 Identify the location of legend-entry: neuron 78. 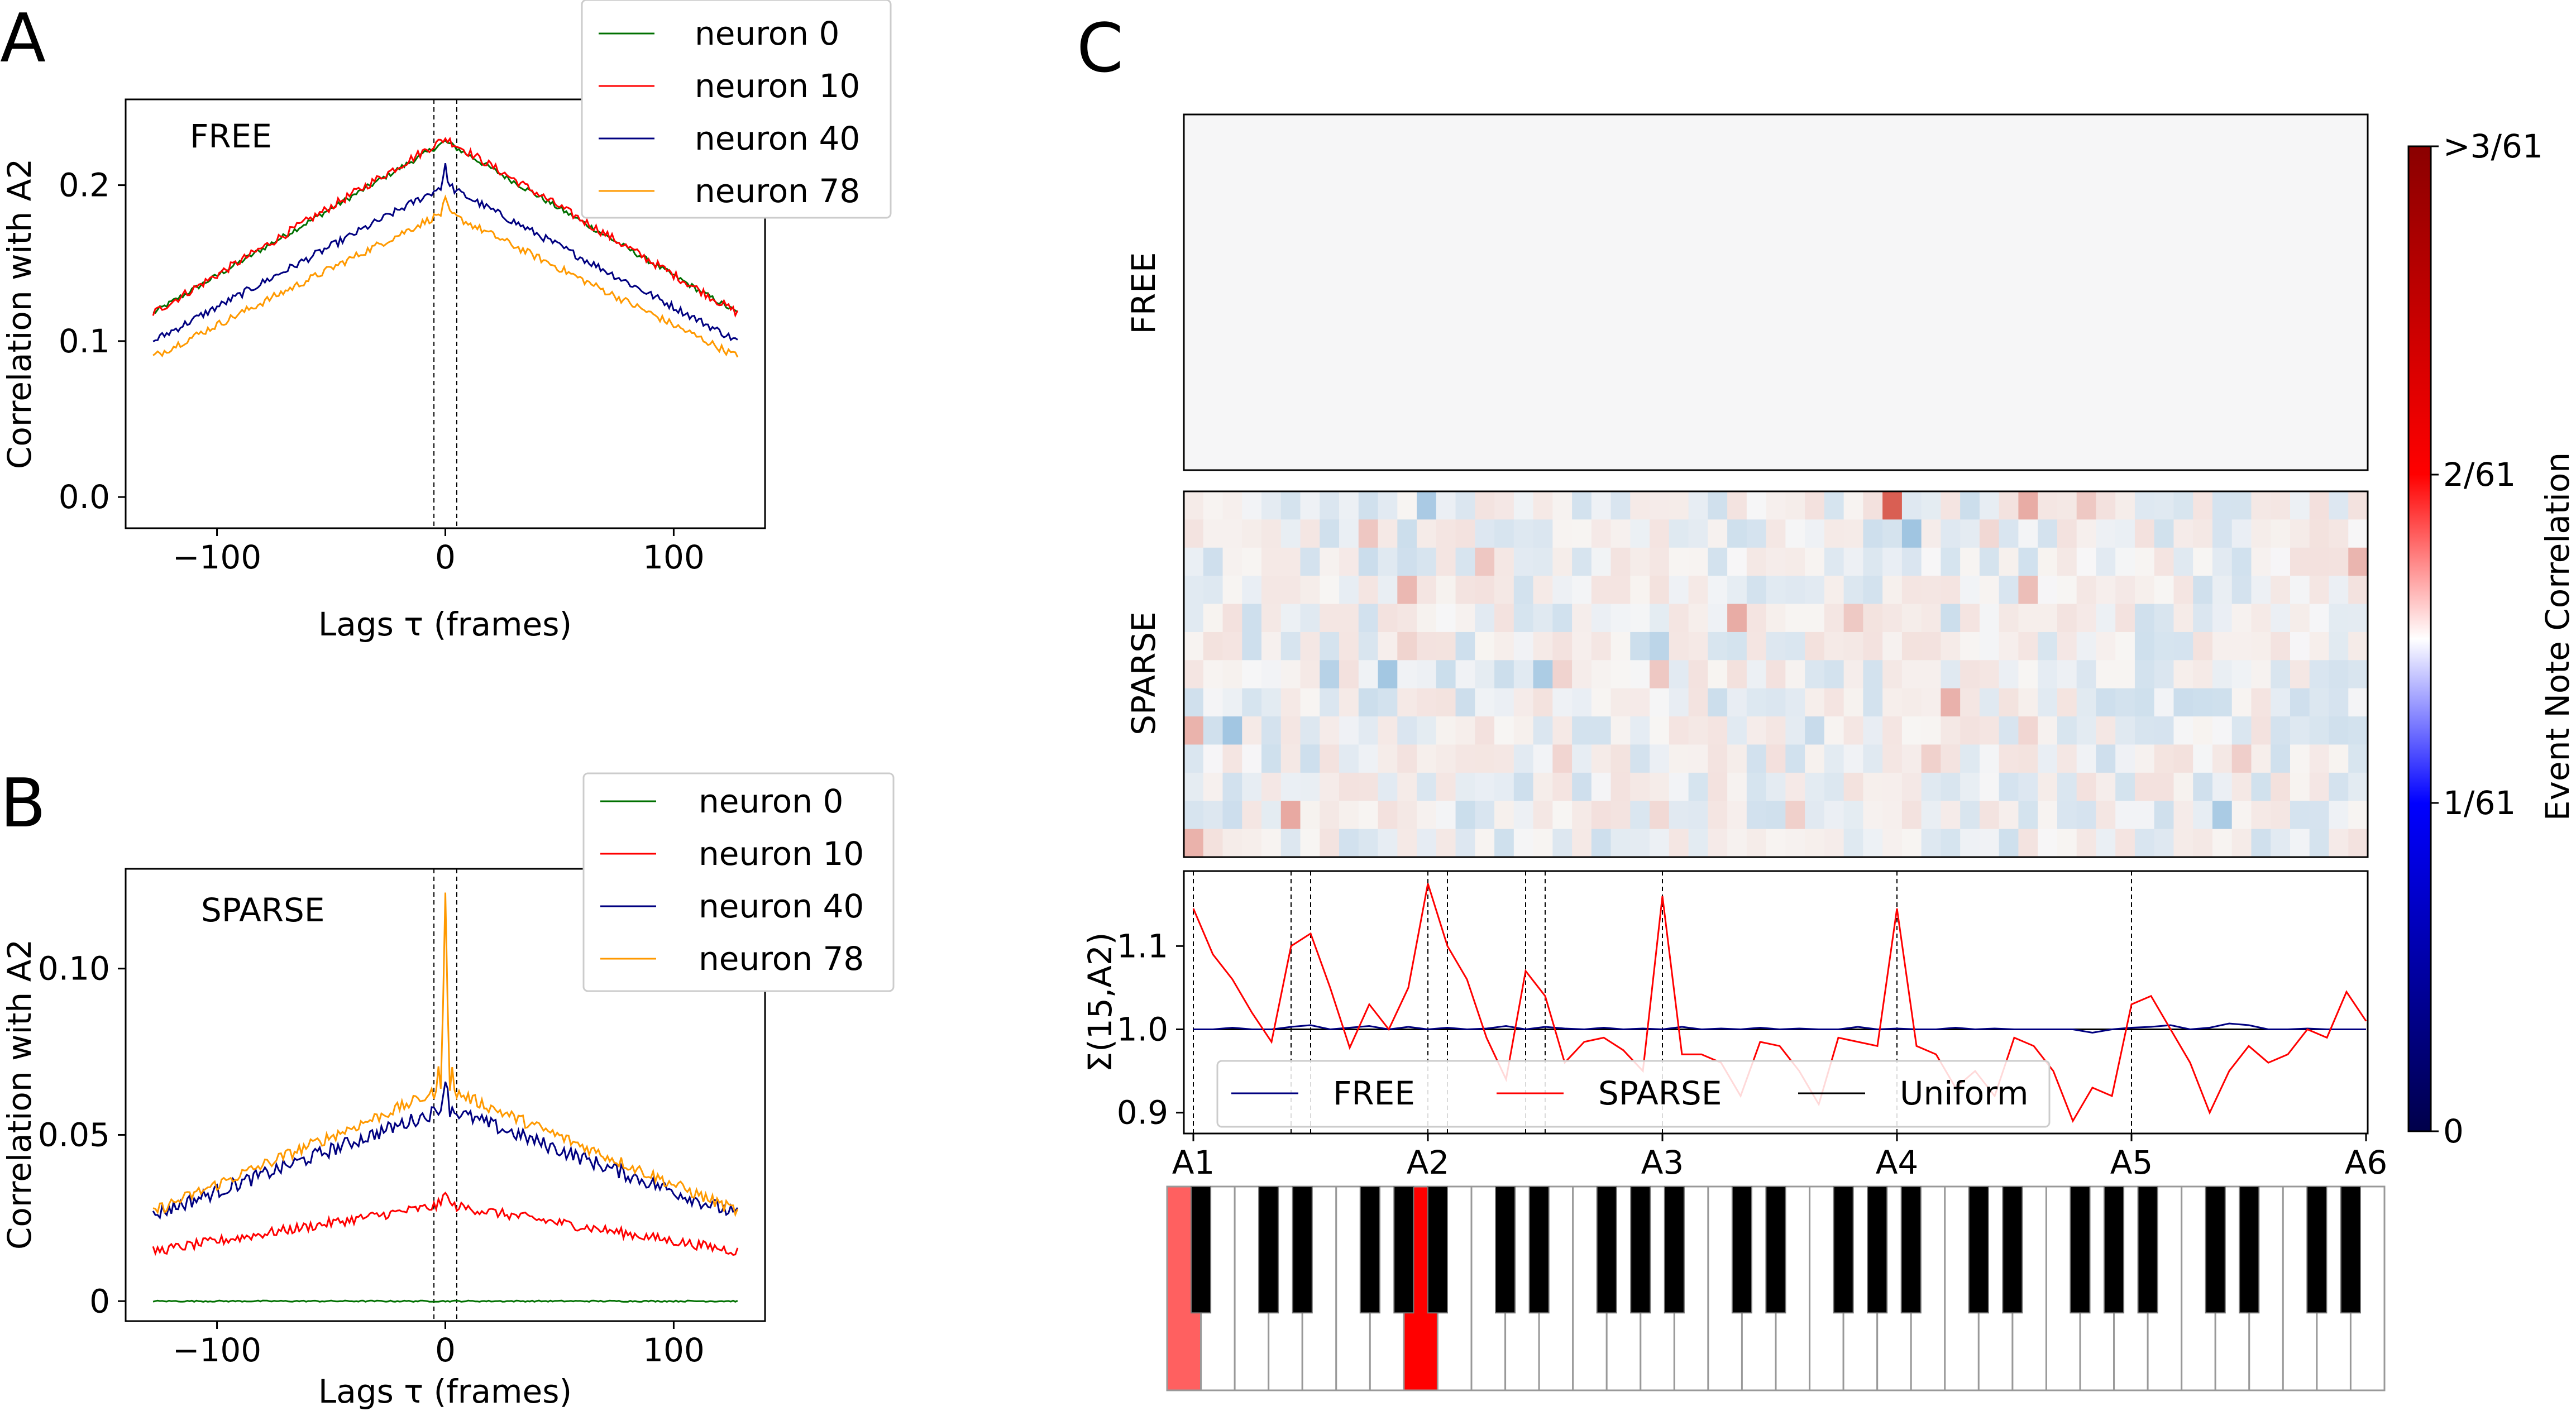
(777, 191).